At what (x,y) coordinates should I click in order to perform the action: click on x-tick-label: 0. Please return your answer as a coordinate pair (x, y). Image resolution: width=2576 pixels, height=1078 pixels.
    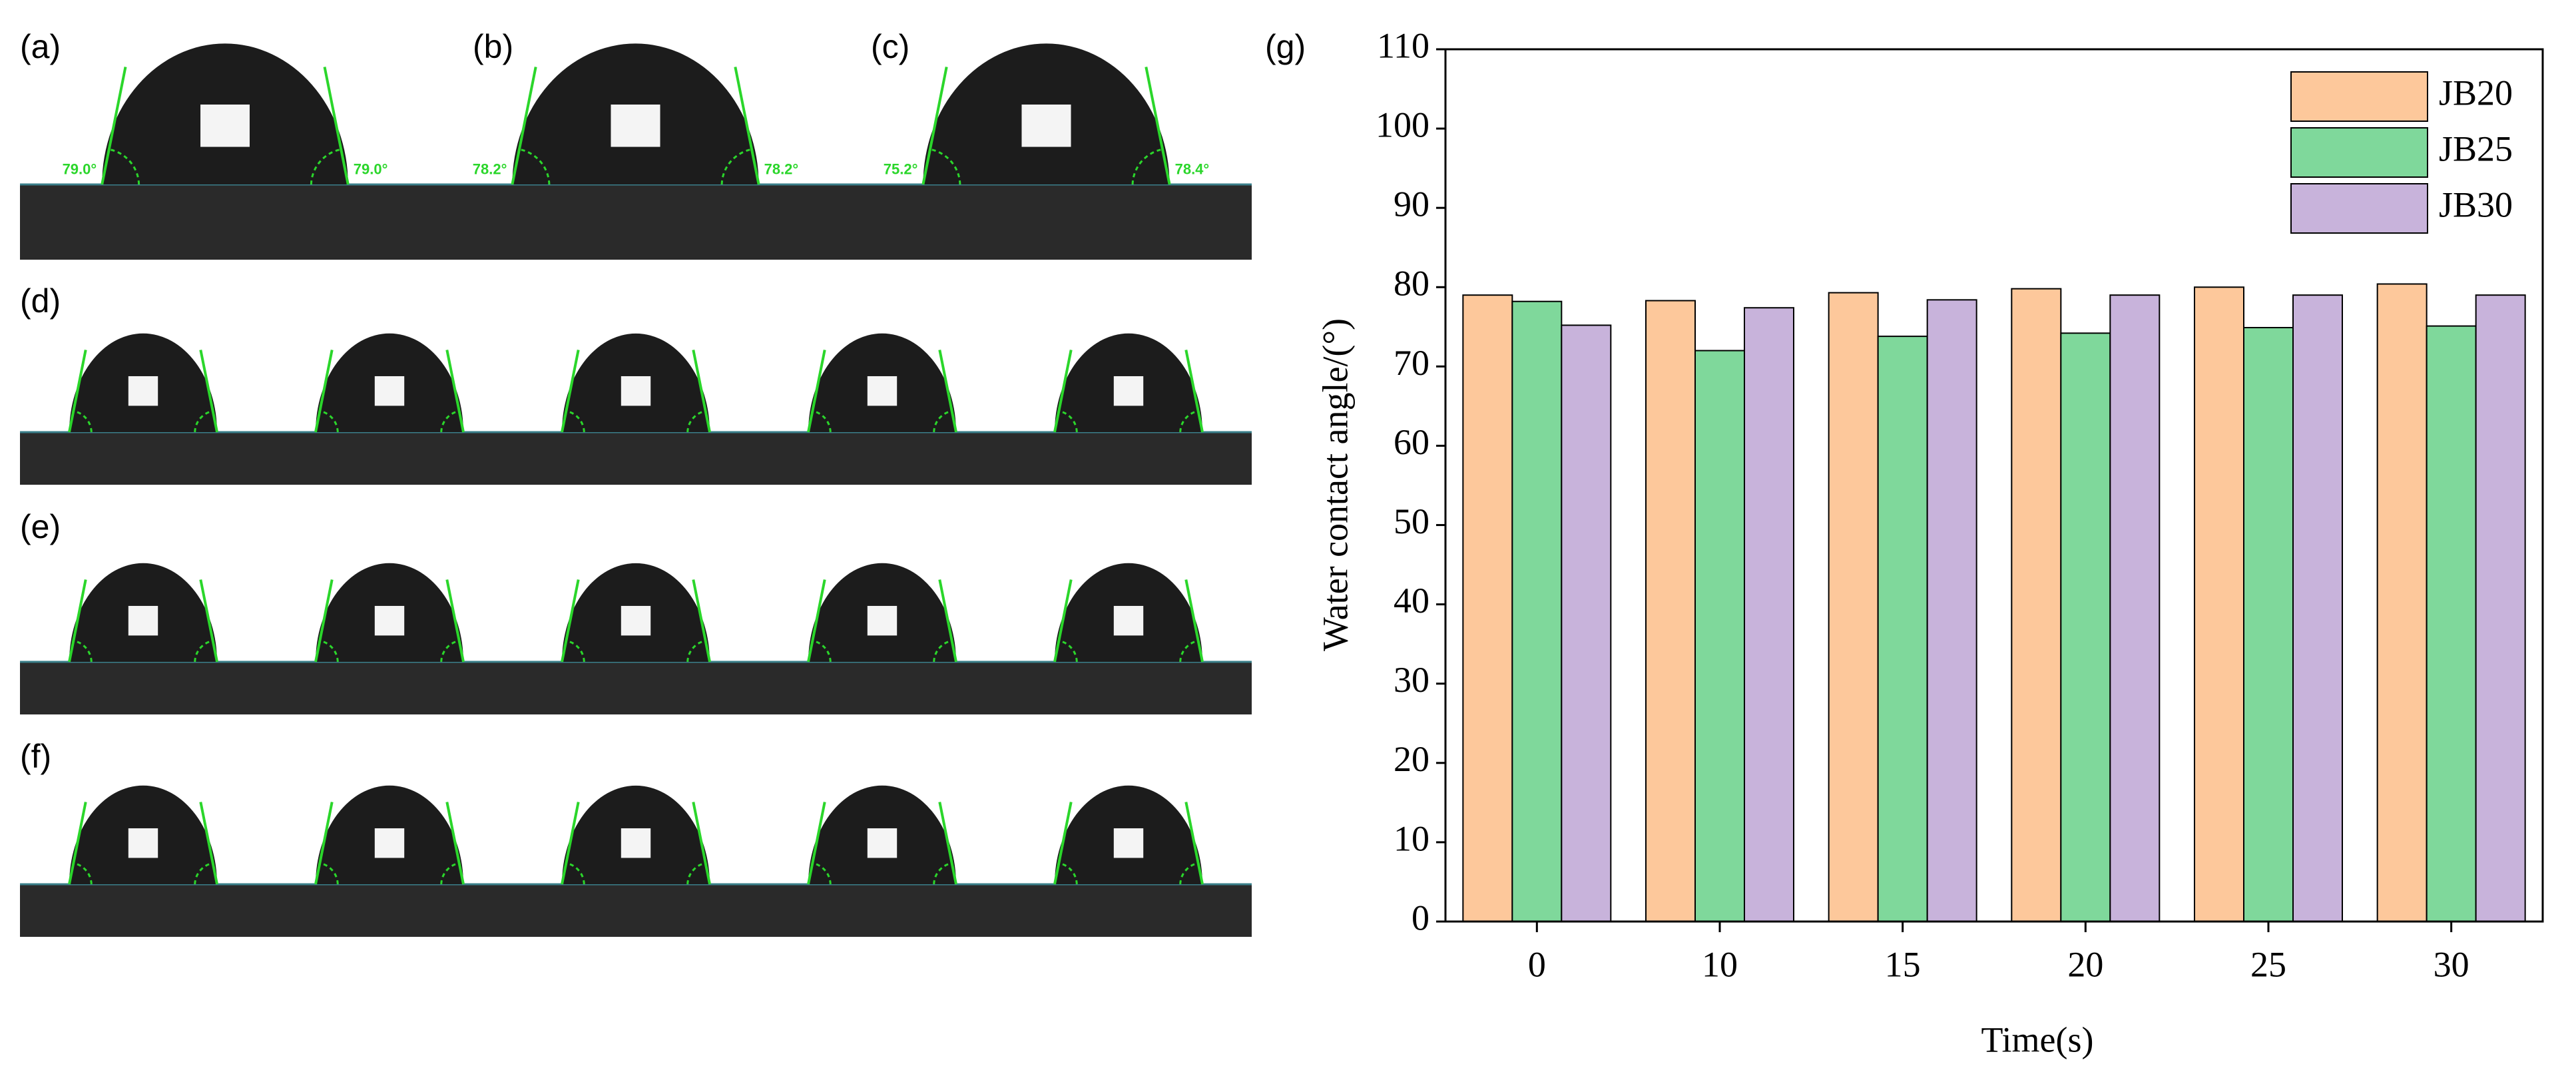
    Looking at the image, I should click on (1537, 964).